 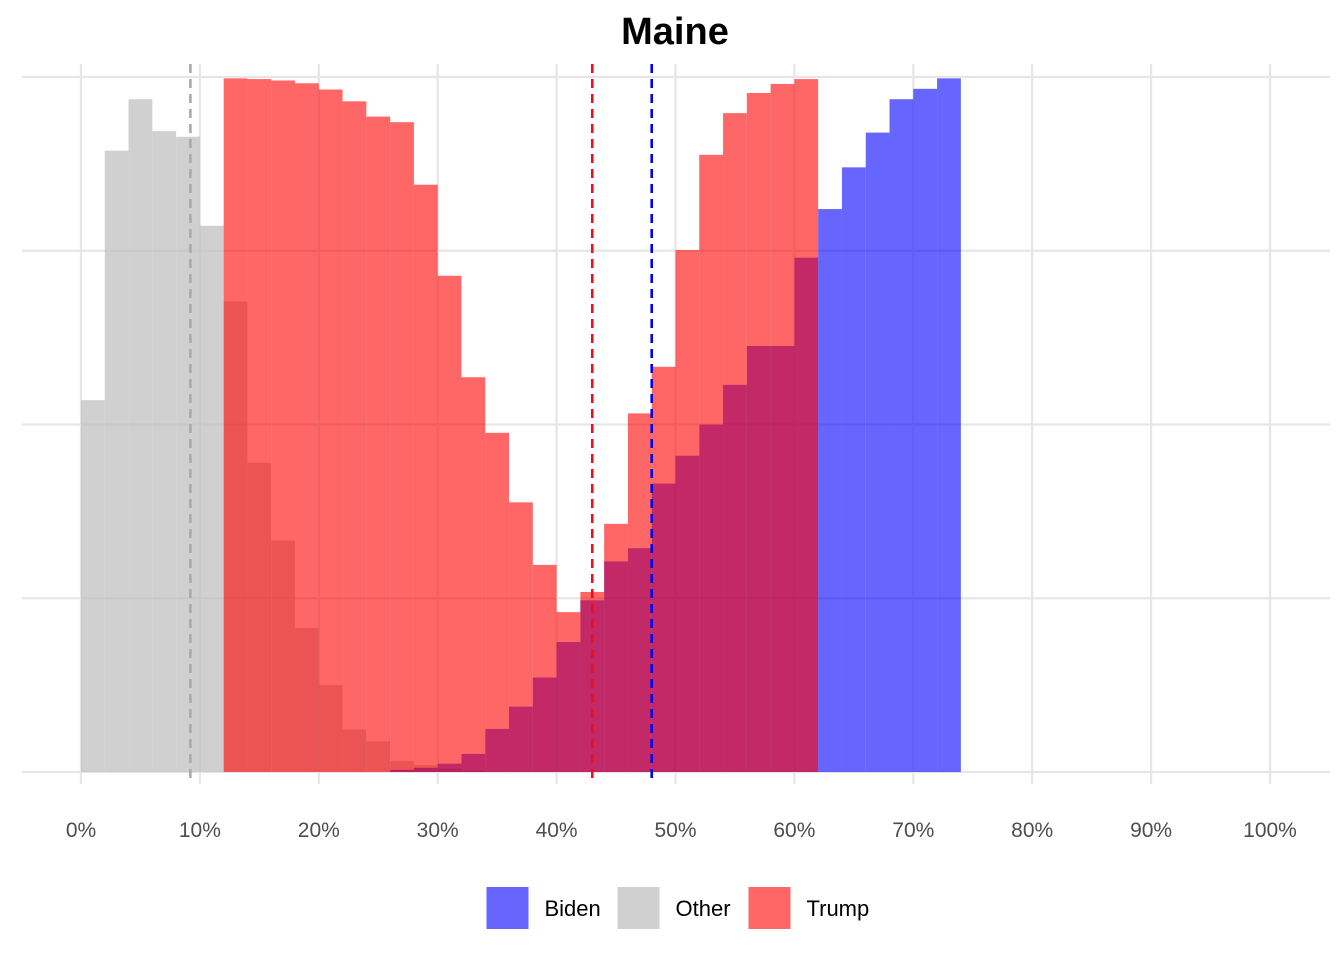 What do you see at coordinates (913, 830) in the screenshot?
I see `x-tick-label-70: 70%` at bounding box center [913, 830].